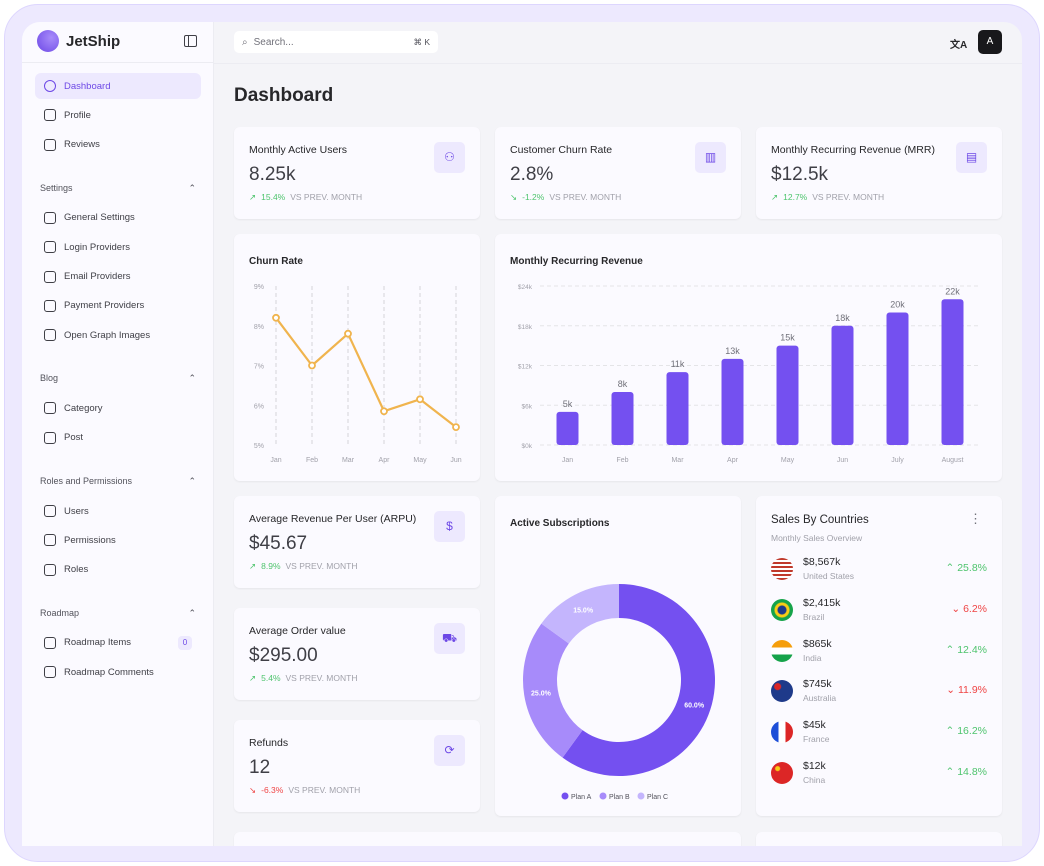  I want to click on y-tick-label: $18k, so click(525, 327).